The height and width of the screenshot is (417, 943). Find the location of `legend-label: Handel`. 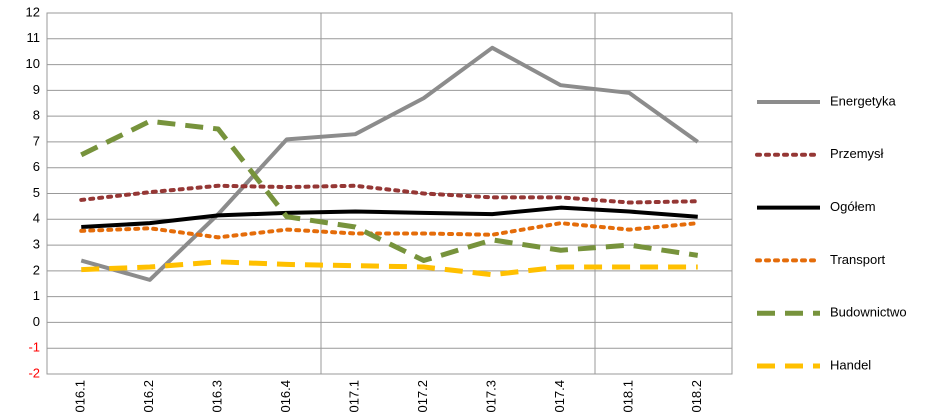

legend-label: Handel is located at coordinates (850, 364).